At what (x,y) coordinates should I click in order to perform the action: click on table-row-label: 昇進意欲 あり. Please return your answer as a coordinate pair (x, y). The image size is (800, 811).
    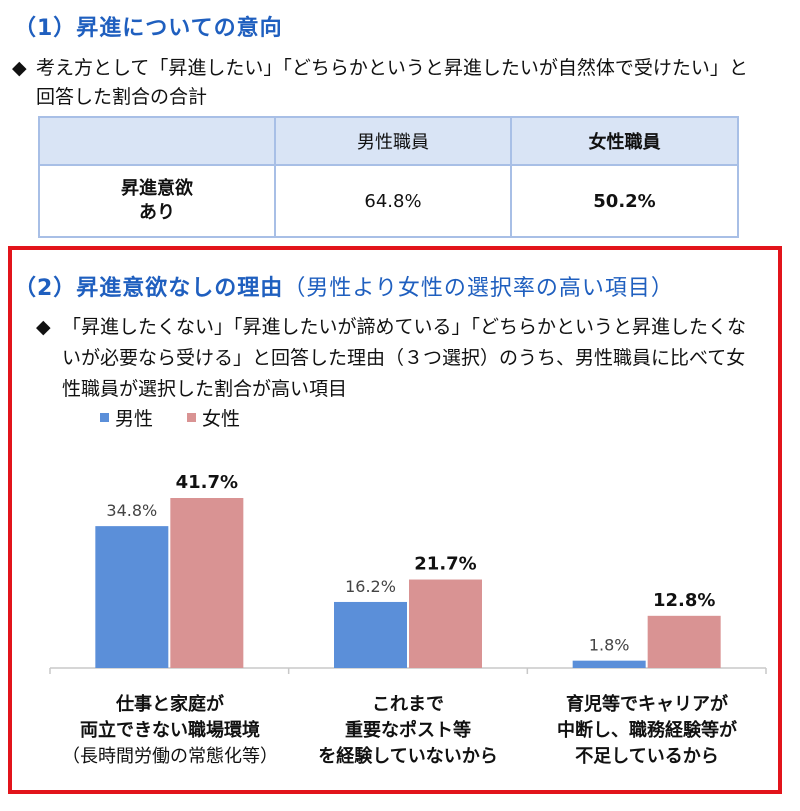
    Looking at the image, I should click on (157, 201).